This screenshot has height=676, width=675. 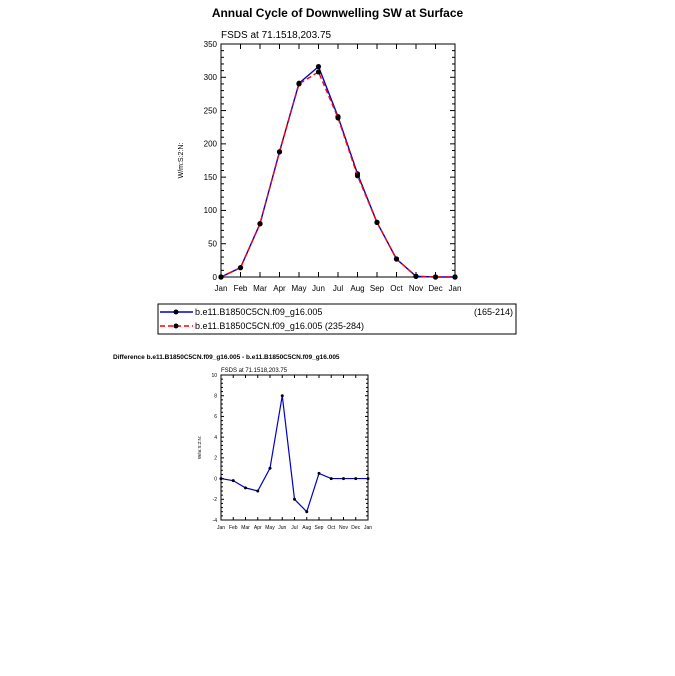 I want to click on diff-ytick-label: 4, so click(x=215, y=438).